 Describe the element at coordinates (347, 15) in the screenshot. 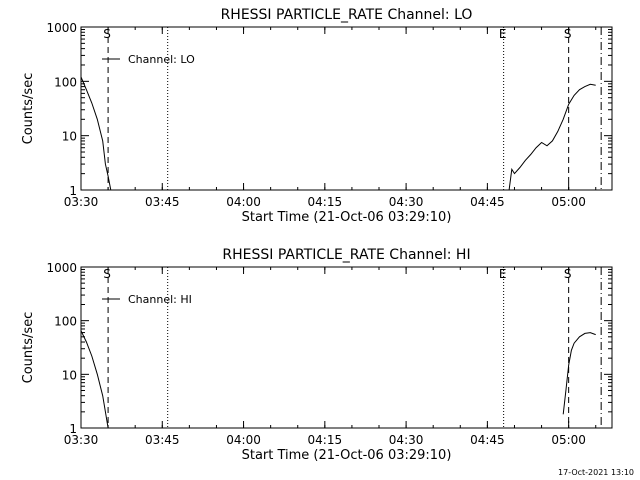

I see `chart-title: RHESSI PARTICLE_RATE Channel: LO` at that location.